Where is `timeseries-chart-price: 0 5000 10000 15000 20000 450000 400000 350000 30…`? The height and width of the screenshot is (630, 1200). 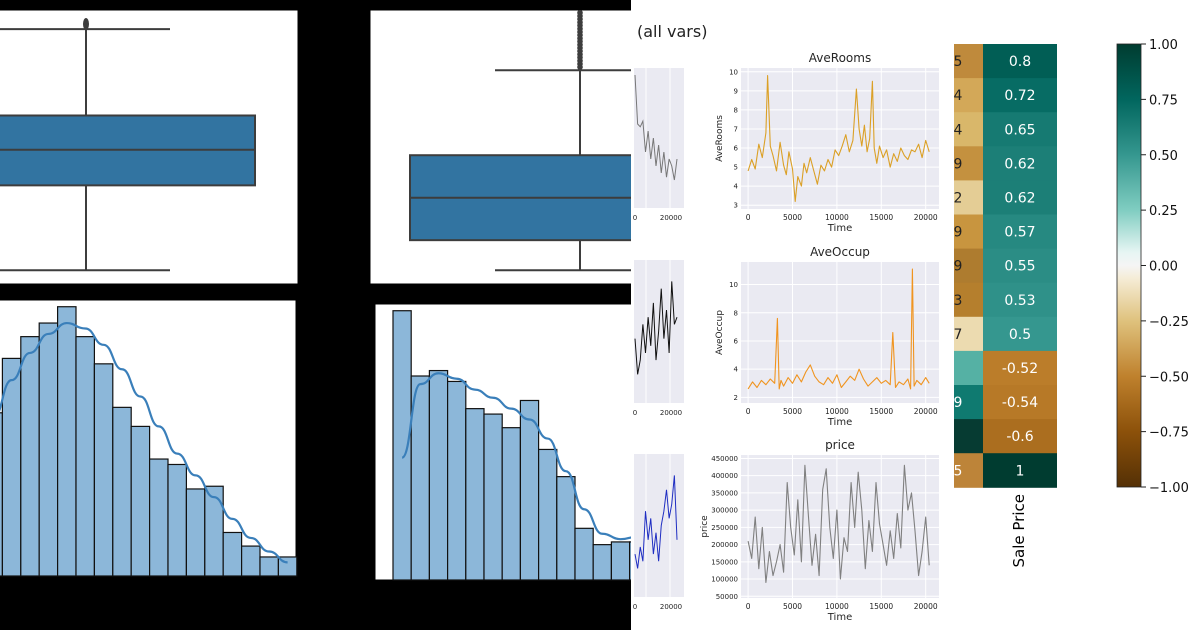
timeseries-chart-price: 0 5000 10000 15000 20000 450000 400000 350000 30… is located at coordinates (819, 530).